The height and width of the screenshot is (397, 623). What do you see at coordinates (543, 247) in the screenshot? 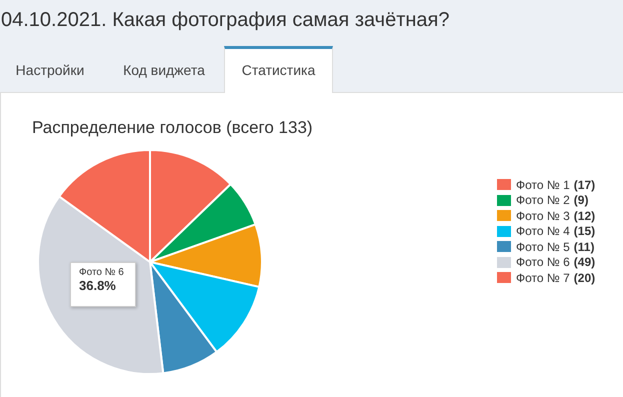
I see `legend-label: Фото № 5` at bounding box center [543, 247].